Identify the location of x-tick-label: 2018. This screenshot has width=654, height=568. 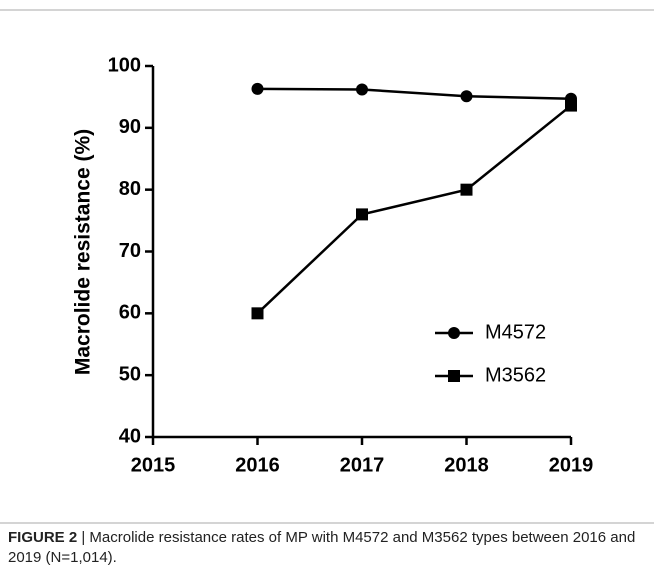
(466, 465).